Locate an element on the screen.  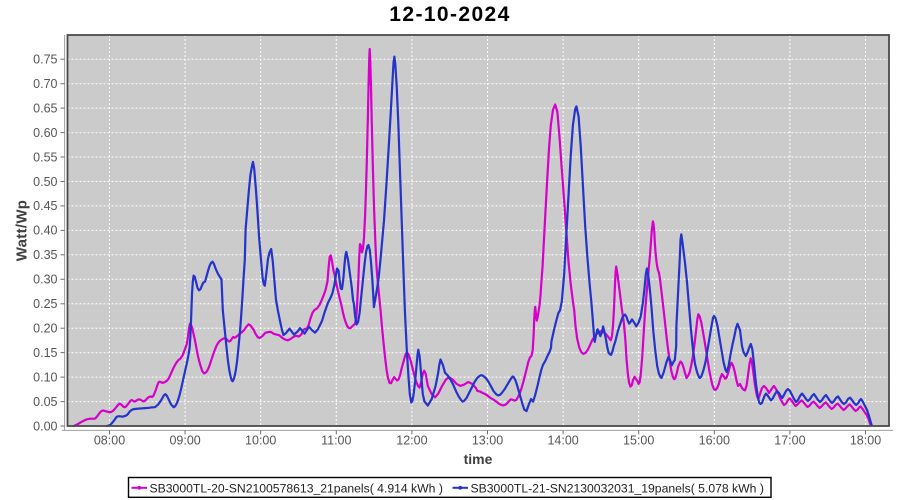
svg-text: 11:00 is located at coordinates (336, 441).